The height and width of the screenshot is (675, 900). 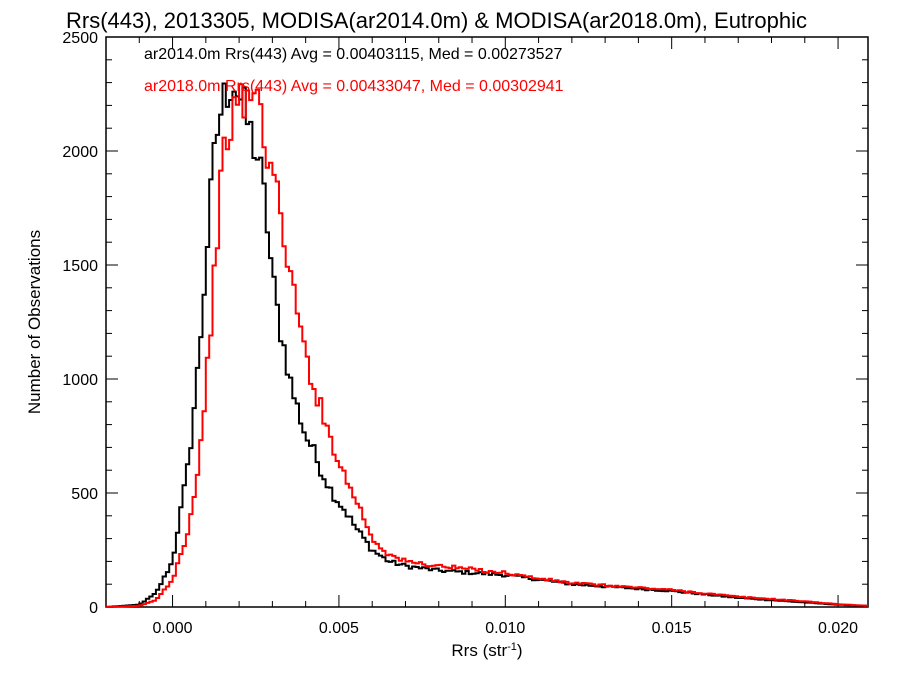 I want to click on y-tick-label: 0, so click(x=93, y=608).